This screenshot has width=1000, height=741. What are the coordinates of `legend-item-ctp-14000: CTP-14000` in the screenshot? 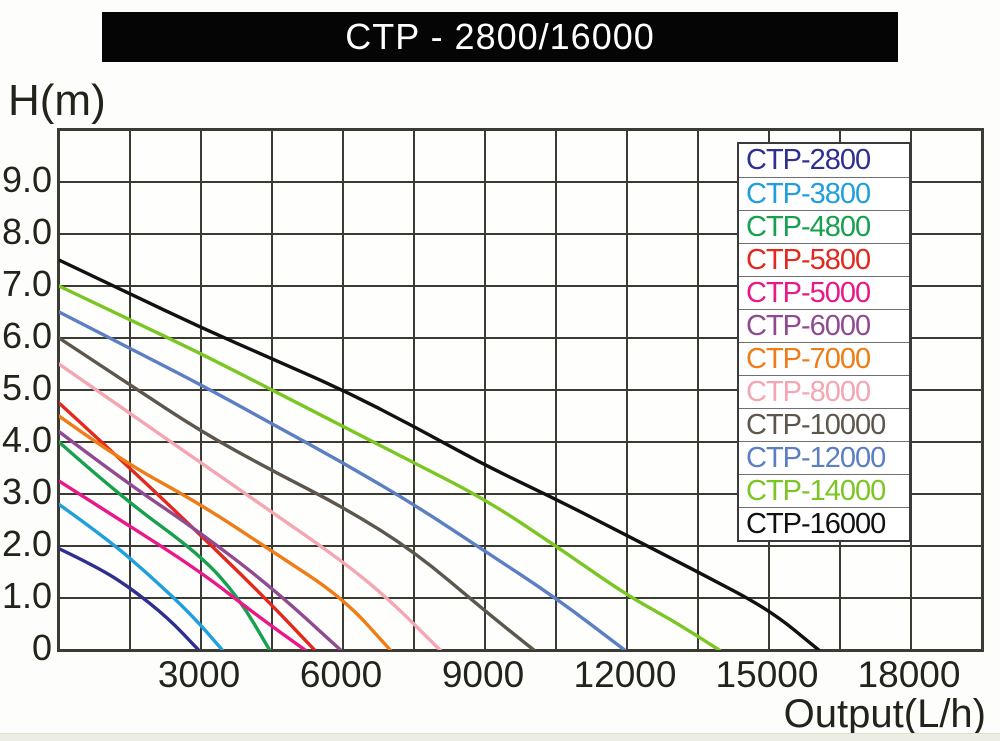 It's located at (824, 490).